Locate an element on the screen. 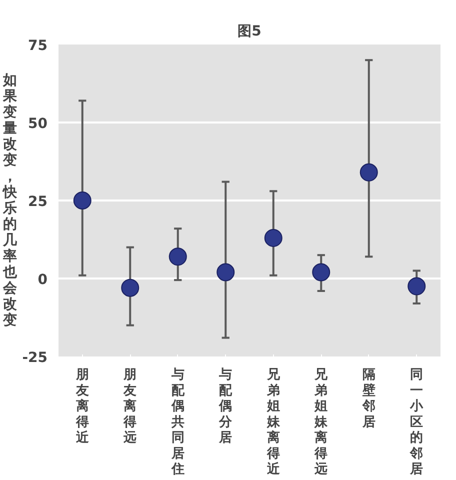  y-tick-label: 25 is located at coordinates (38, 202).